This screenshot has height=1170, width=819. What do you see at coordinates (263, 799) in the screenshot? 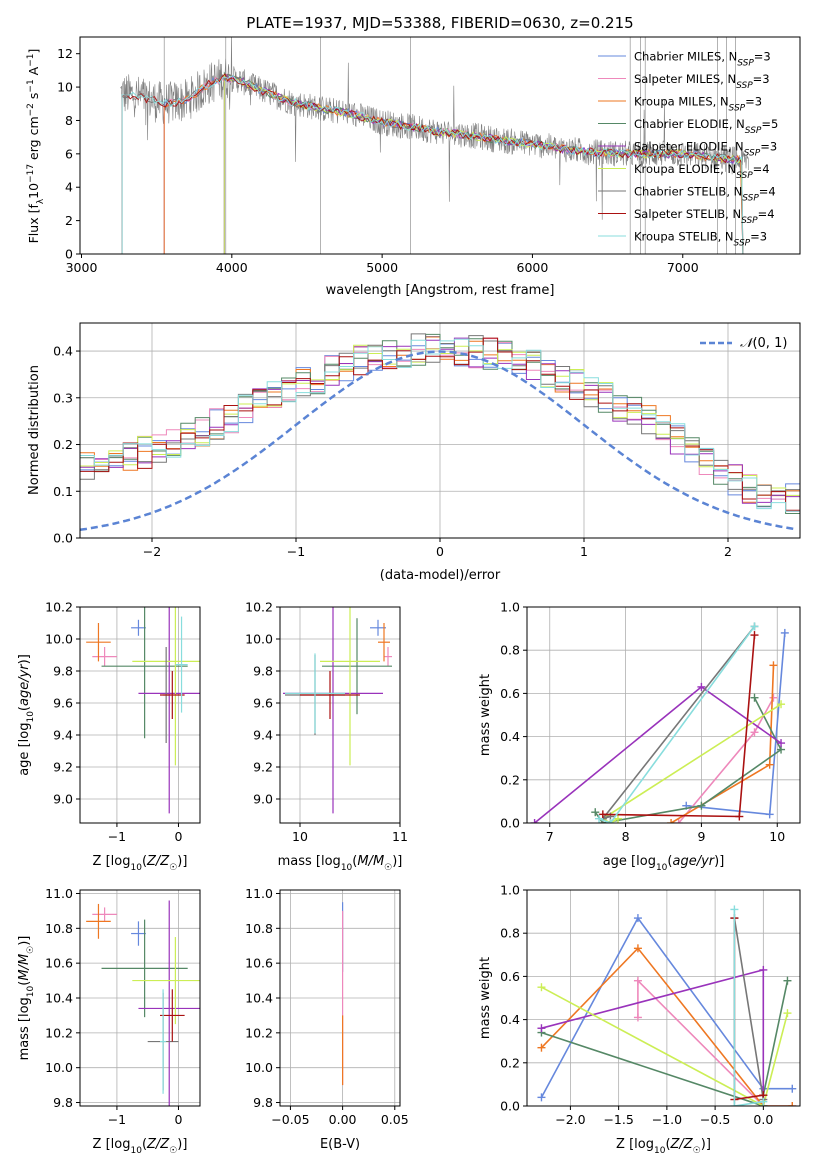
I see `y-tick-label: 9.0` at bounding box center [263, 799].